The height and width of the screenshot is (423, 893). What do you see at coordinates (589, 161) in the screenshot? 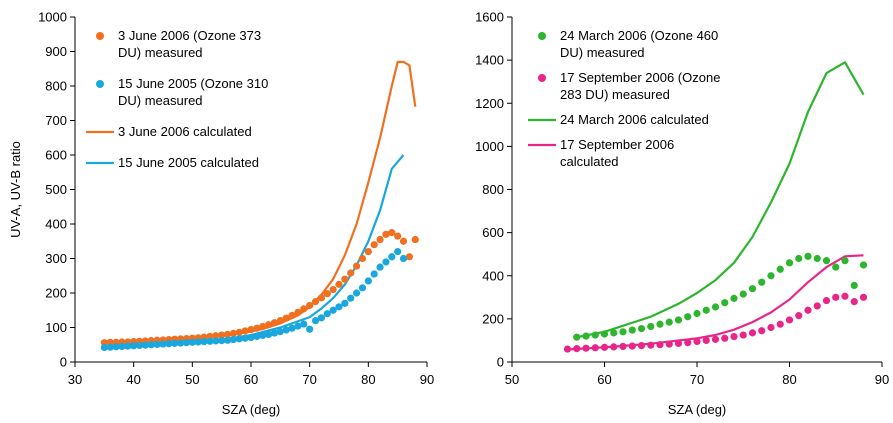
I see `legend-label: calculated` at bounding box center [589, 161].